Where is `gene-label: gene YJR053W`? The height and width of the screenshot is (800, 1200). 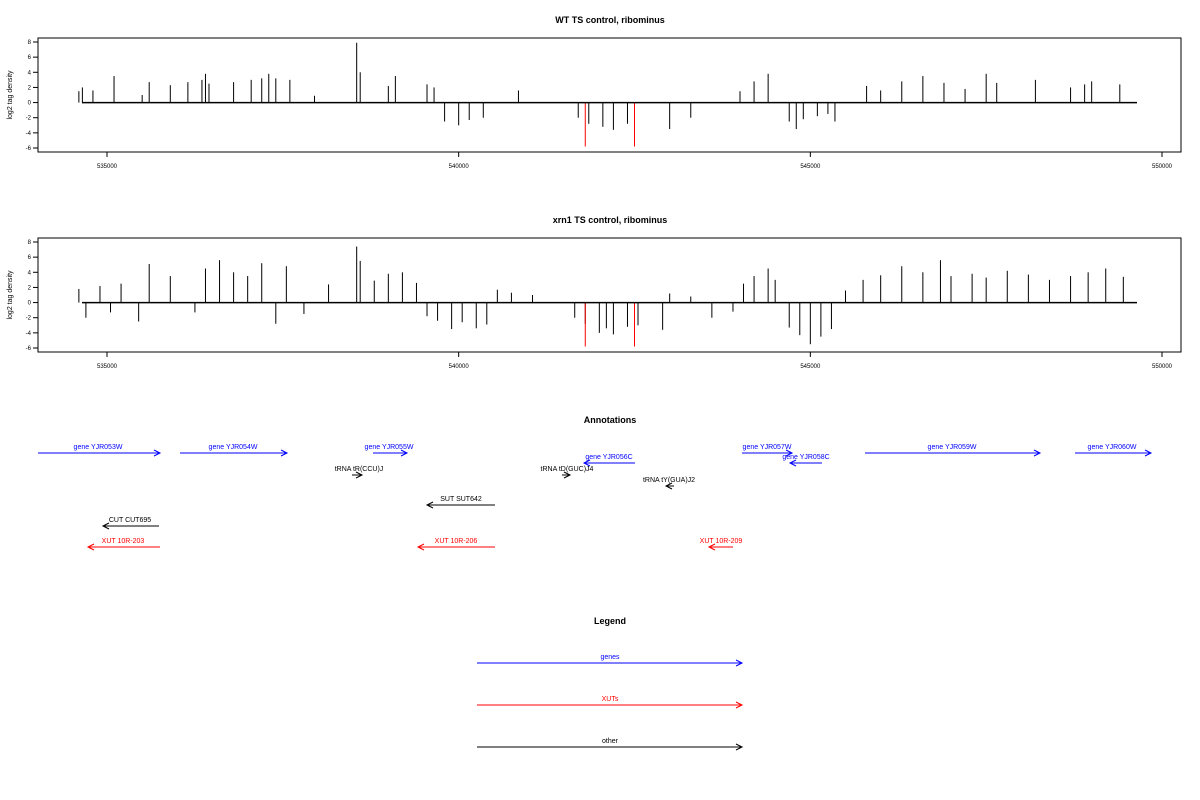 gene-label: gene YJR053W is located at coordinates (98, 447).